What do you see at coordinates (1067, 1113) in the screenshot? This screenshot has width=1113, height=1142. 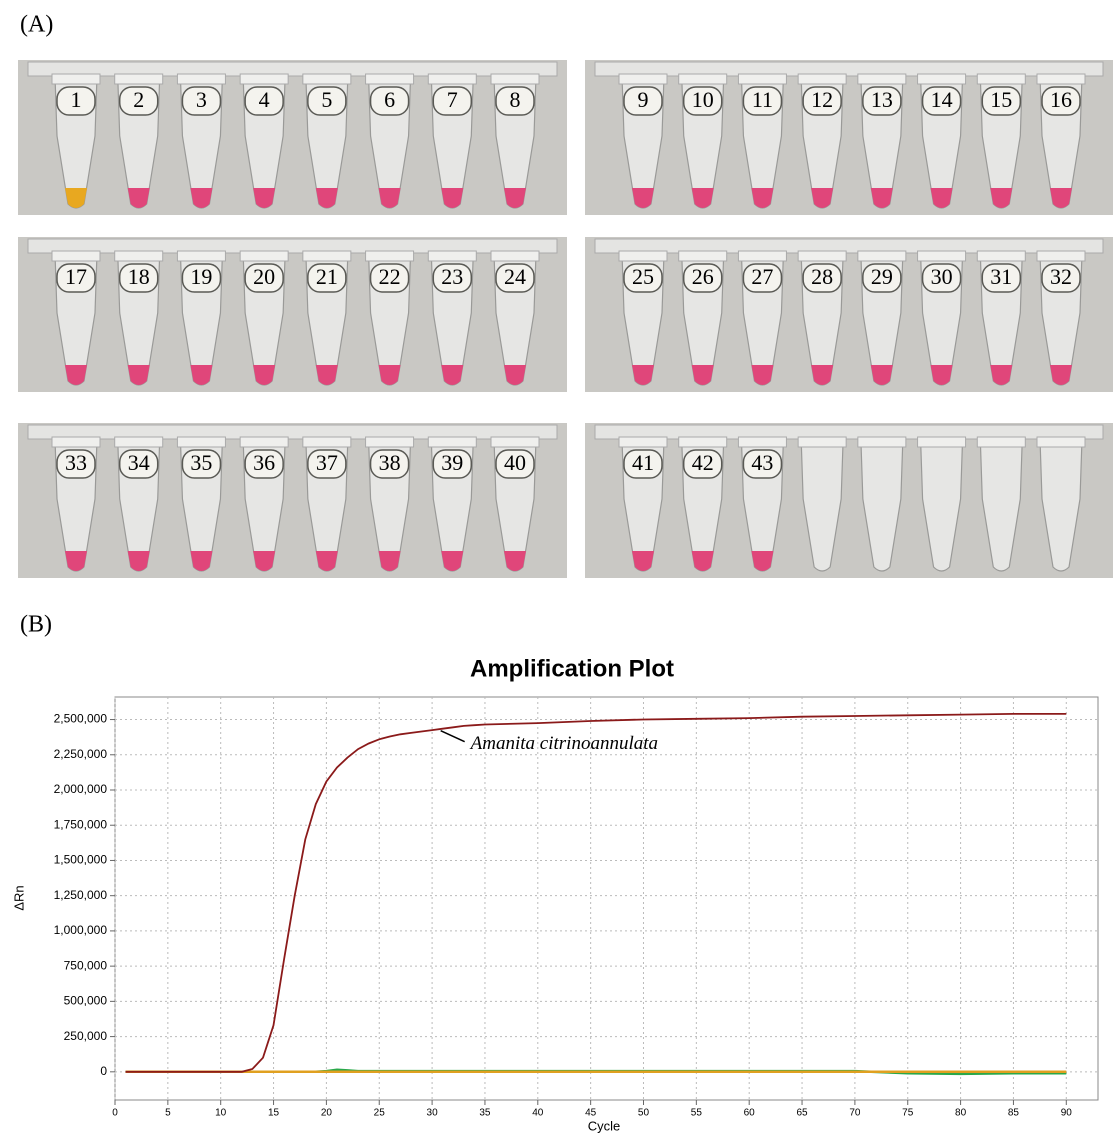 I see `x-tick-label: 90` at bounding box center [1067, 1113].